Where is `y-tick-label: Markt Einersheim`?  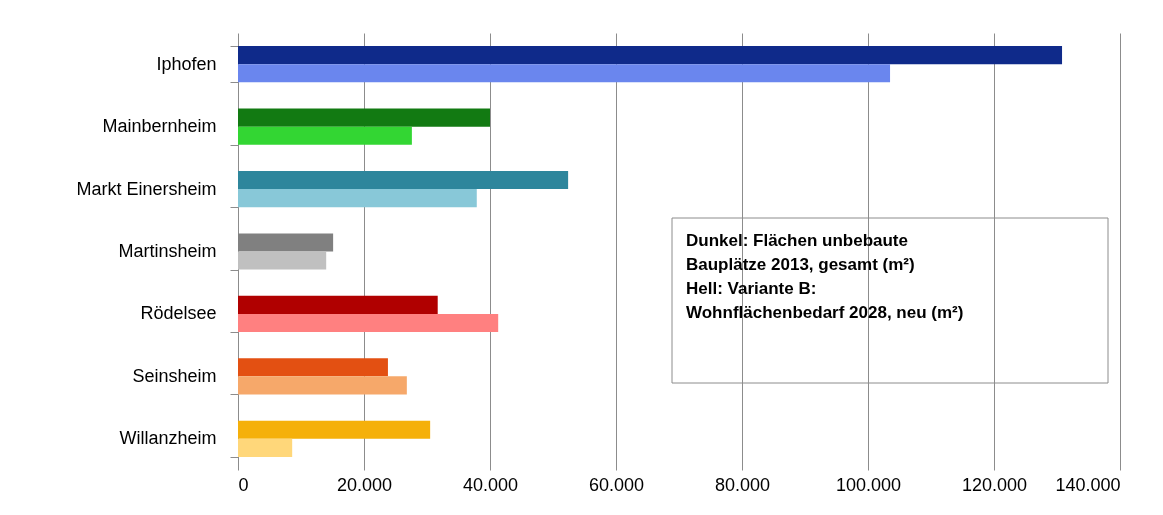
y-tick-label: Markt Einersheim is located at coordinates (146, 188).